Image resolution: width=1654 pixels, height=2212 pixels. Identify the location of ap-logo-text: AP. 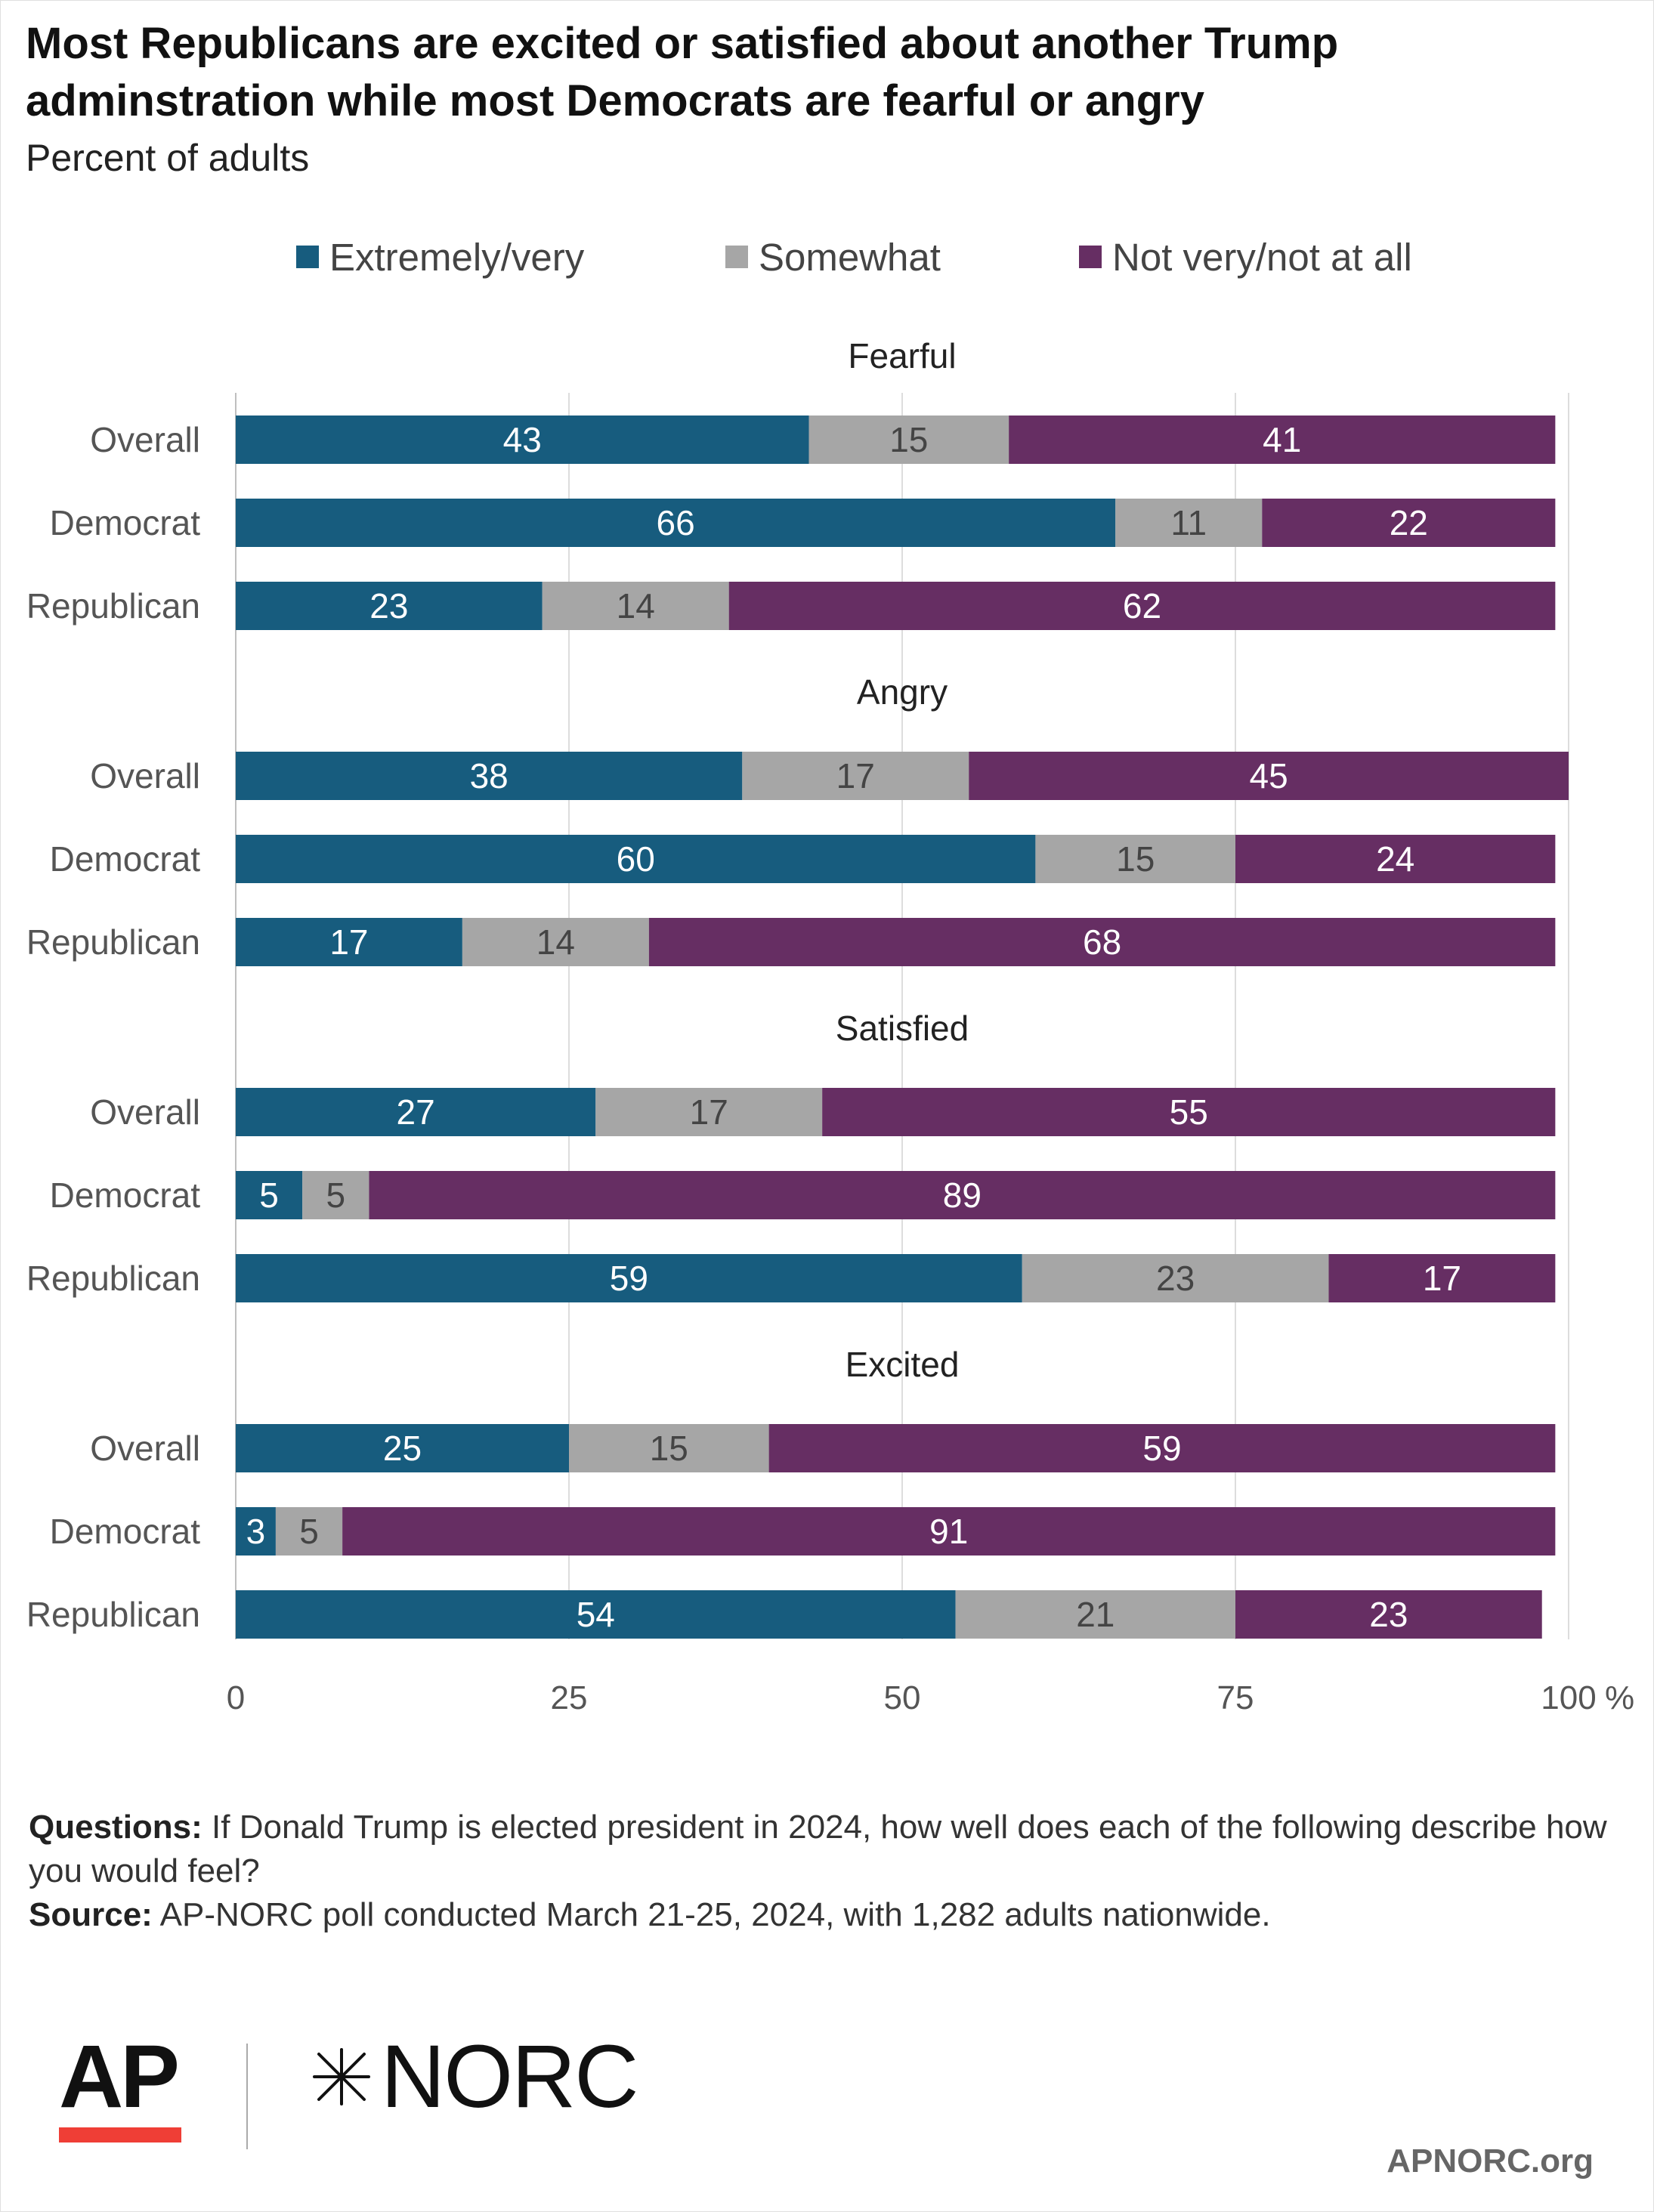
(119, 2077).